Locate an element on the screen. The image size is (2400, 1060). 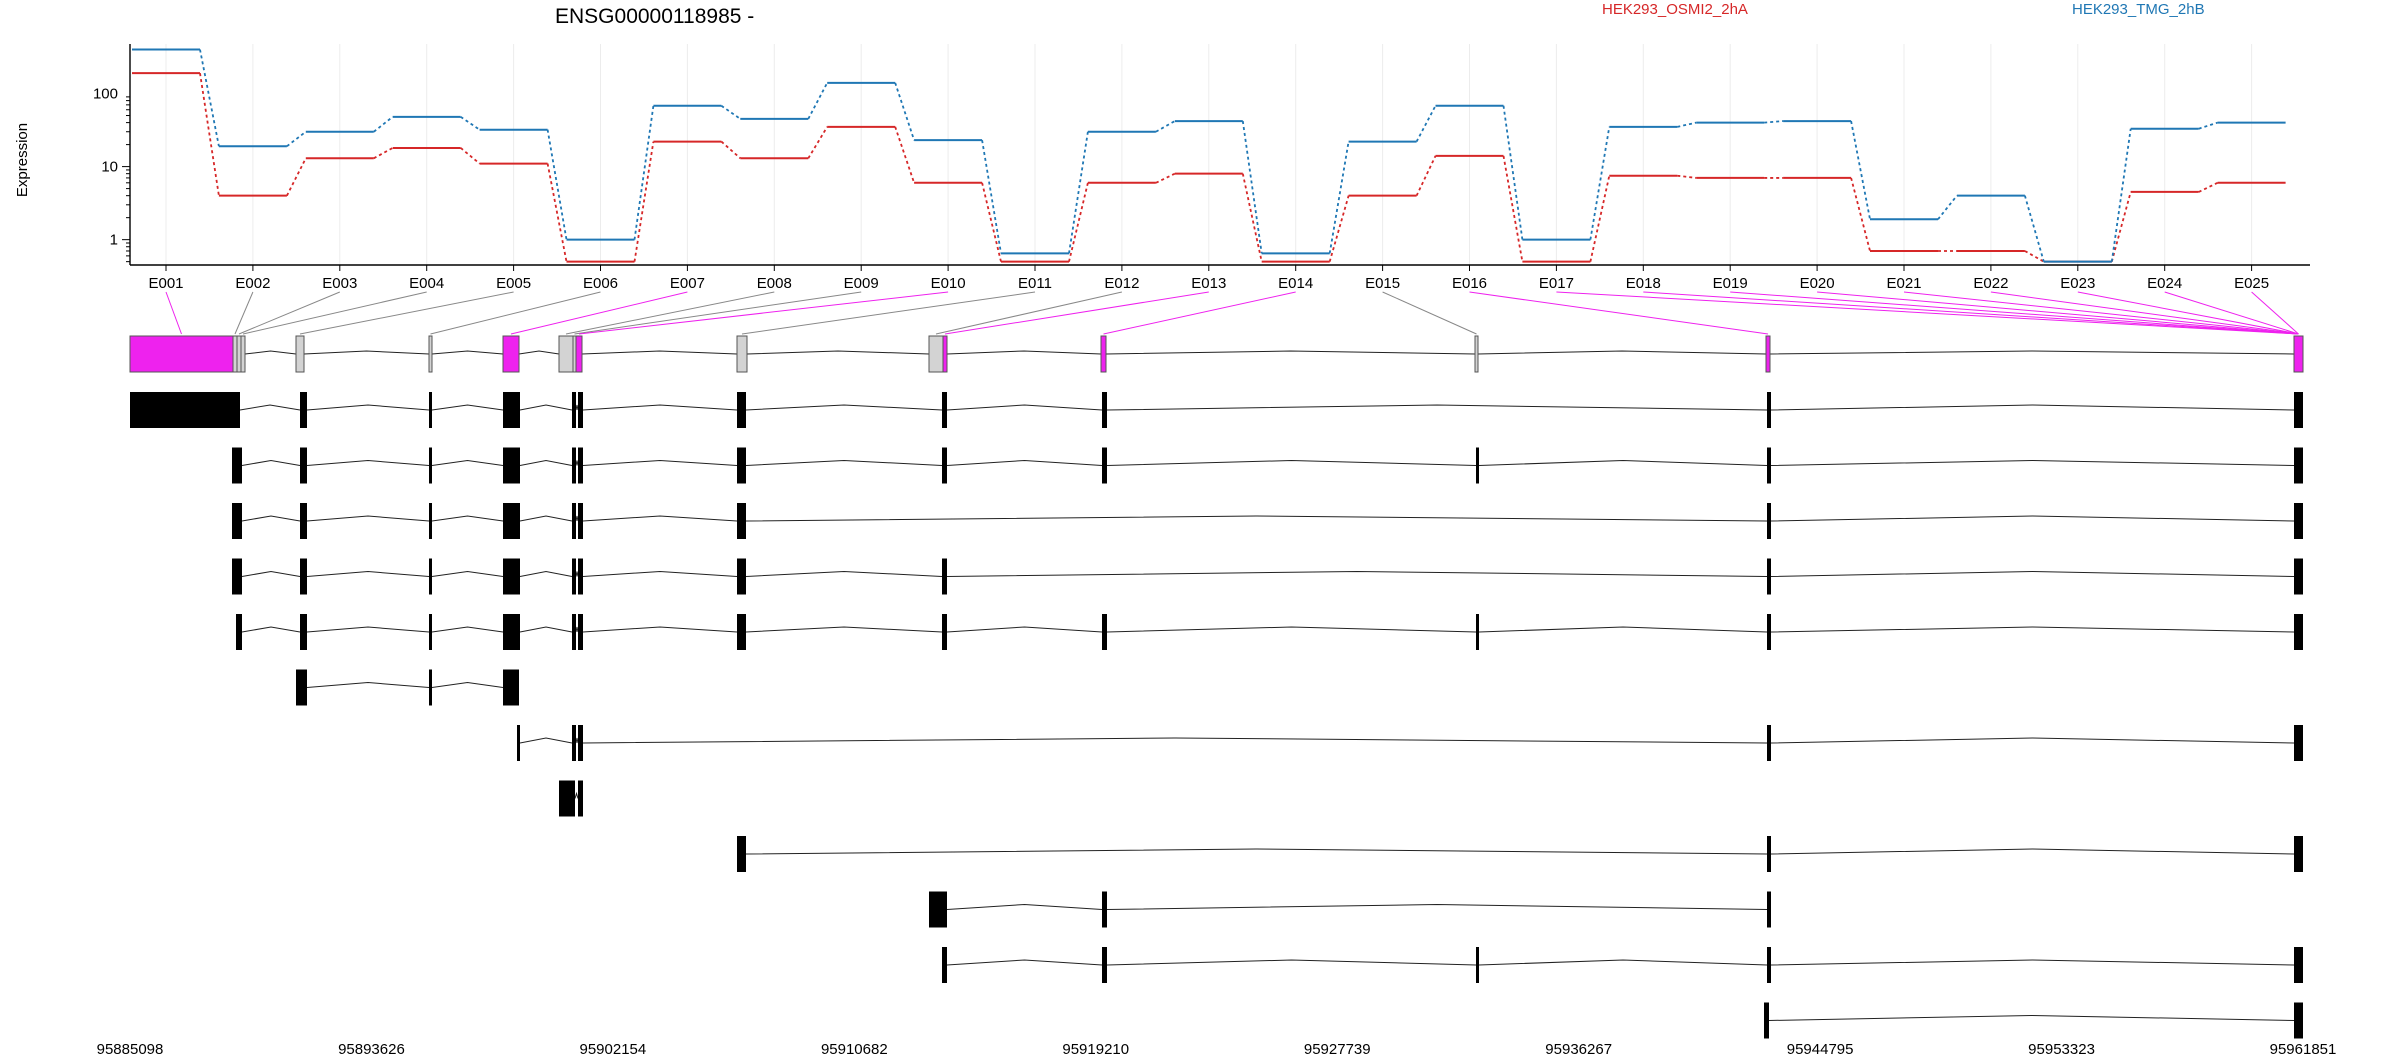
exon-tick-label: E005 is located at coordinates (513, 283).